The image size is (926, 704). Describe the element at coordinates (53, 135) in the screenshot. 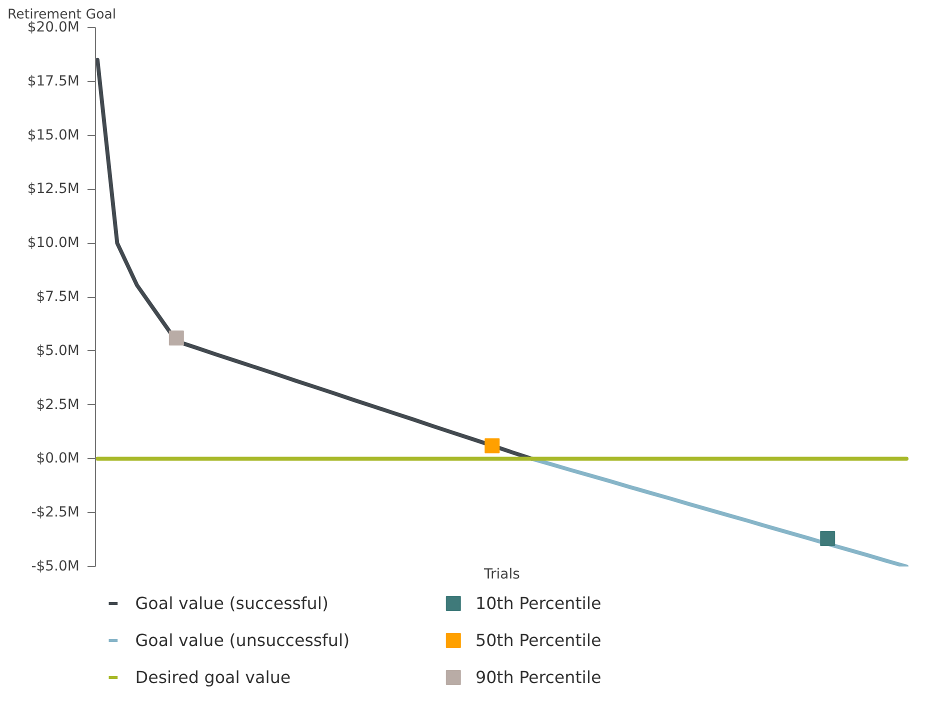

I see `y-tick-label: $15.0M` at that location.